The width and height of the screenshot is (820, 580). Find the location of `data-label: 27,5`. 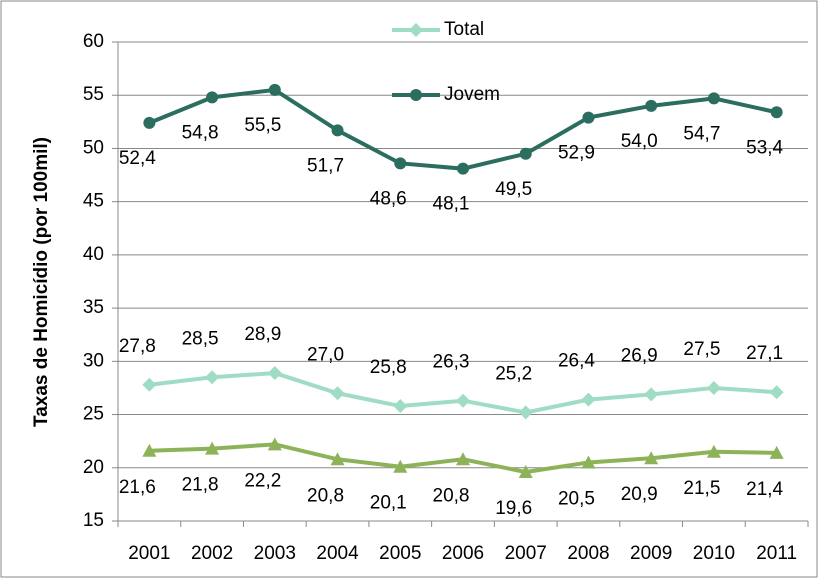

data-label: 27,5 is located at coordinates (701, 349).